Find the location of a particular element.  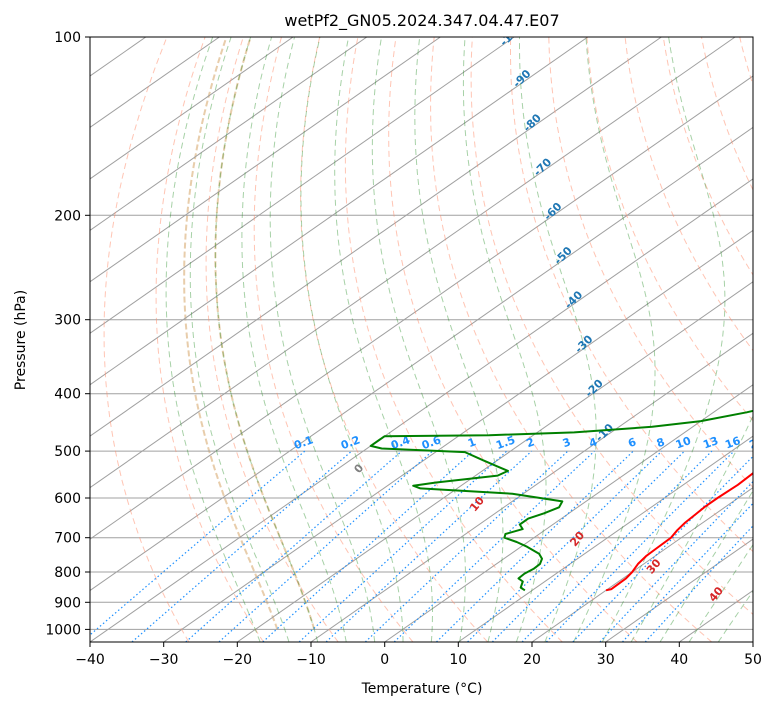

y-axis-ticks: 100 200 300 400 500 600 700 800 900 1000 is located at coordinates (67, 334).